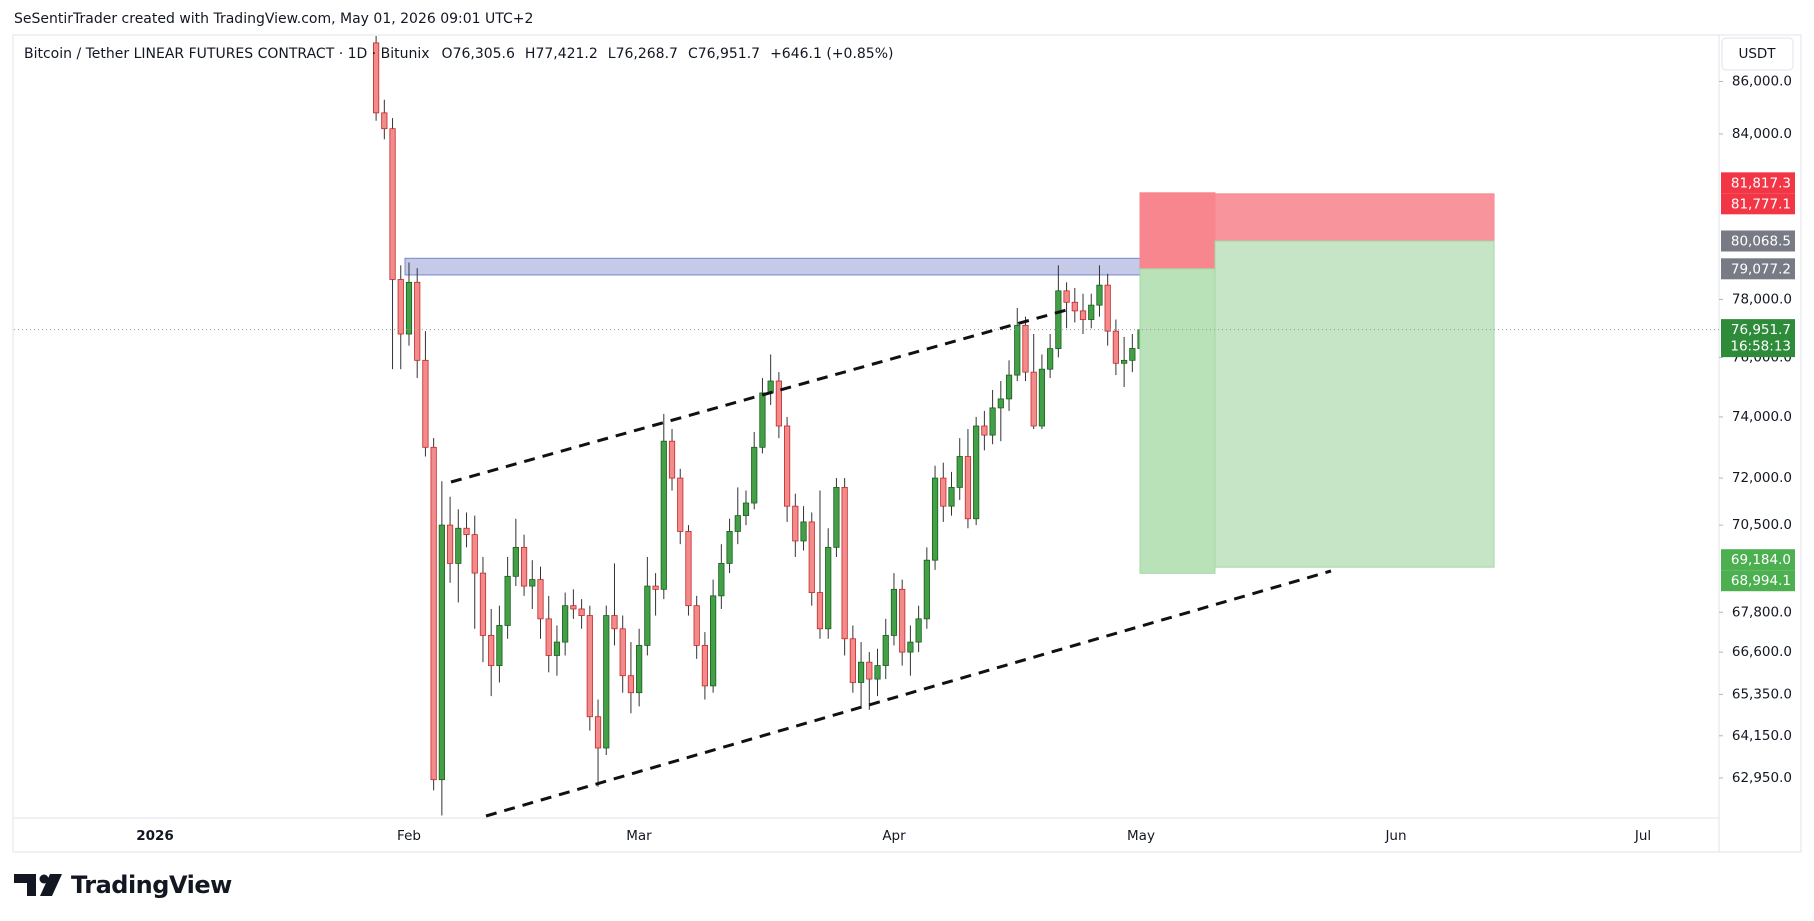  I want to click on currency: USDT, so click(1757, 54).